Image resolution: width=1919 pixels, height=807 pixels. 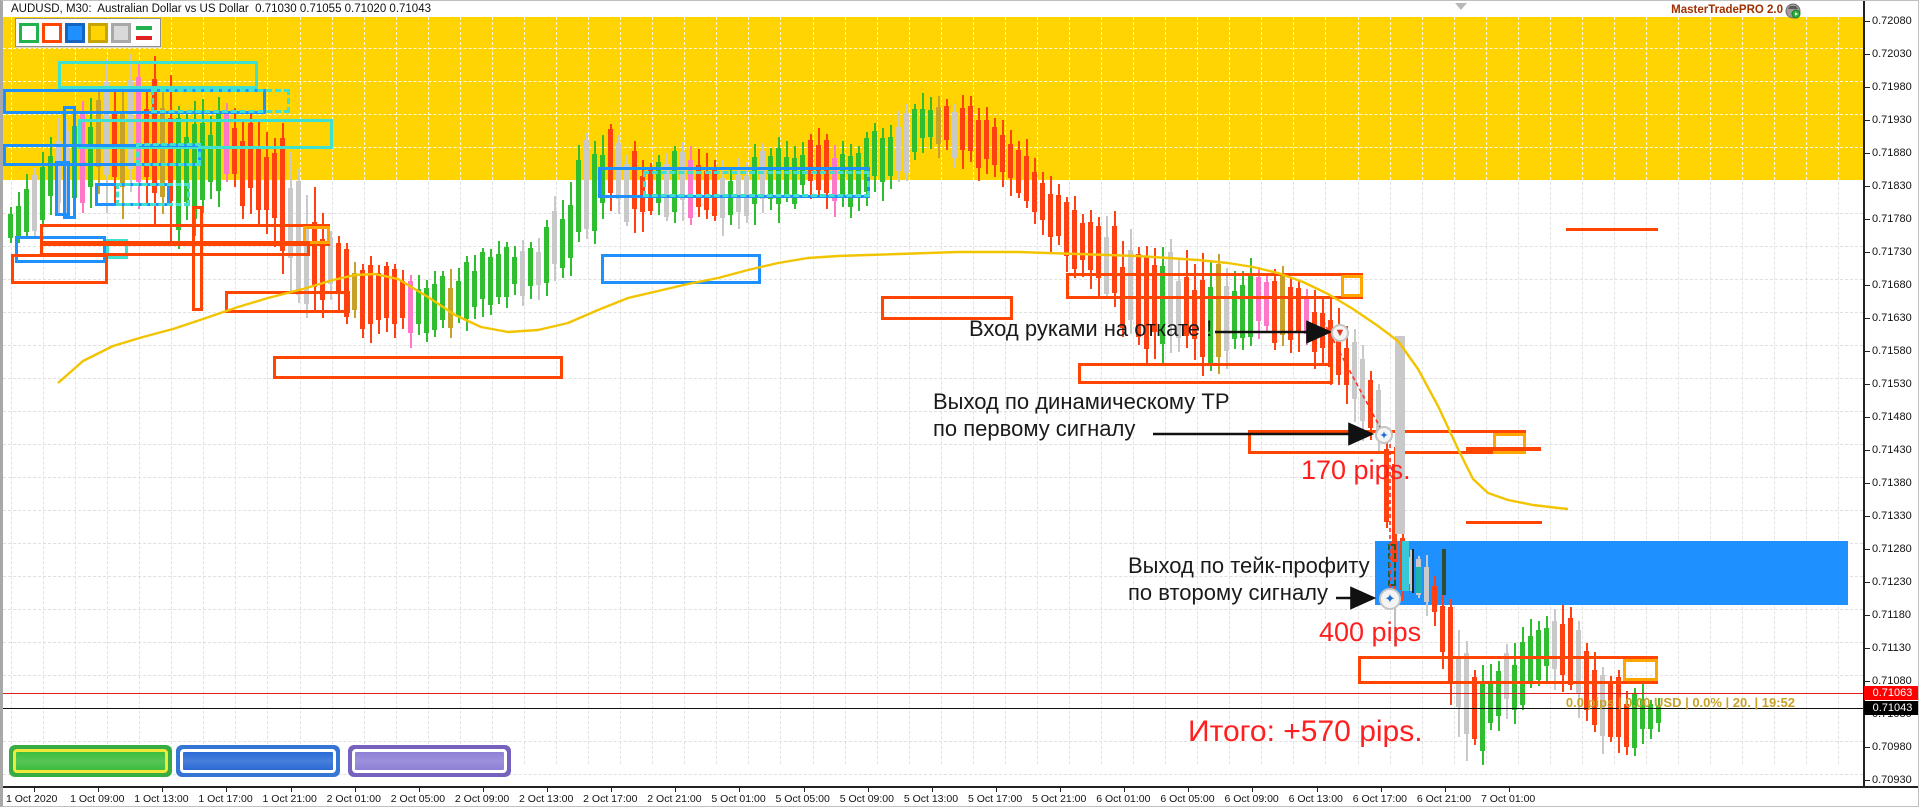 I want to click on annotation-exit2: Выход по тейк-профиту по второму сигналу, so click(x=1249, y=579).